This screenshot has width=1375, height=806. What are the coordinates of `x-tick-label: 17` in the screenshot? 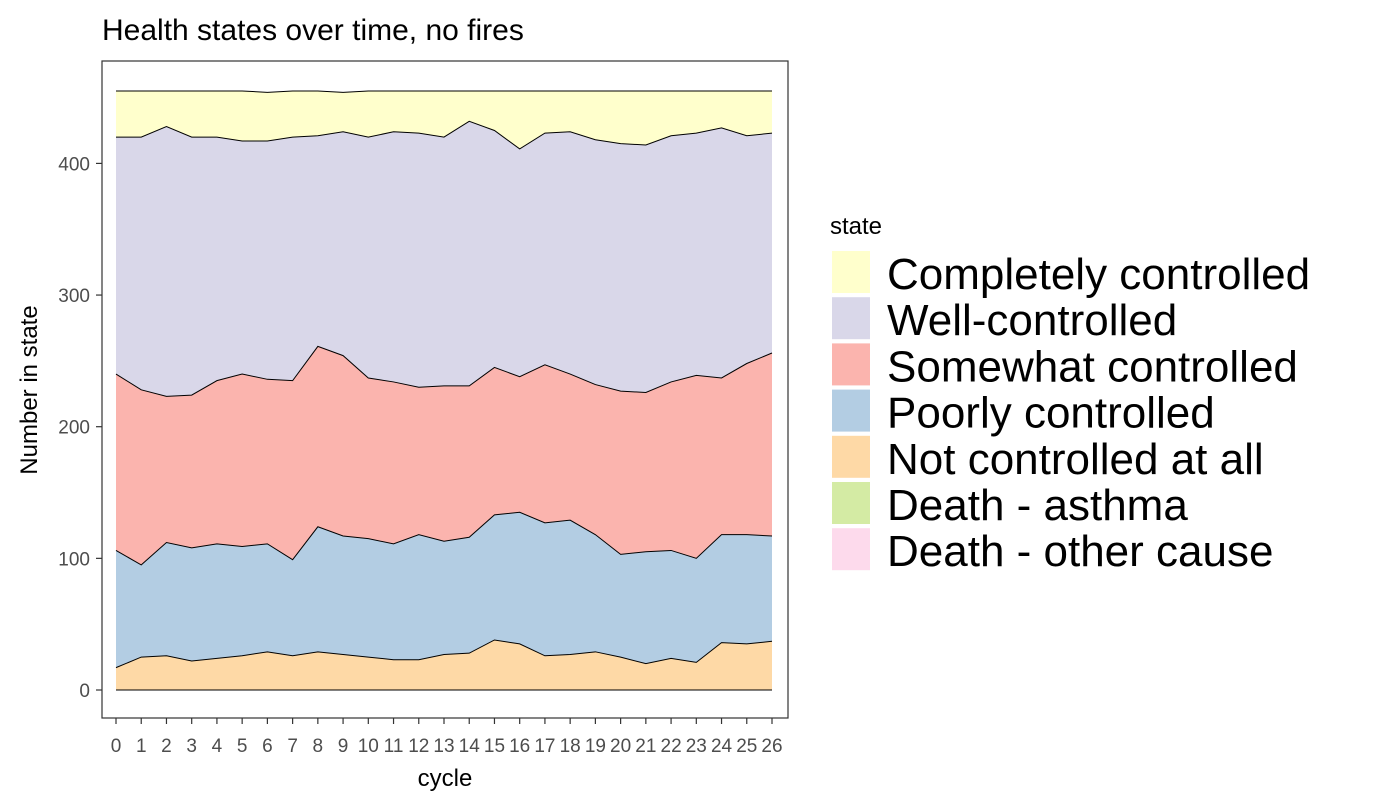 It's located at (544, 746).